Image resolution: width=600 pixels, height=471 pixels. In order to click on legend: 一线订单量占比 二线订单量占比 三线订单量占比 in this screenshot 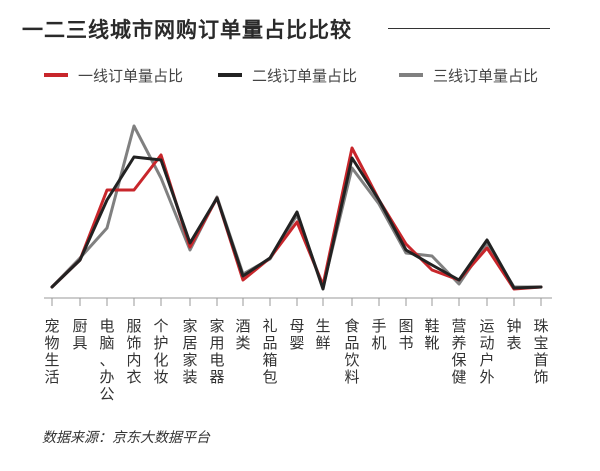, I will do `click(300, 75)`.